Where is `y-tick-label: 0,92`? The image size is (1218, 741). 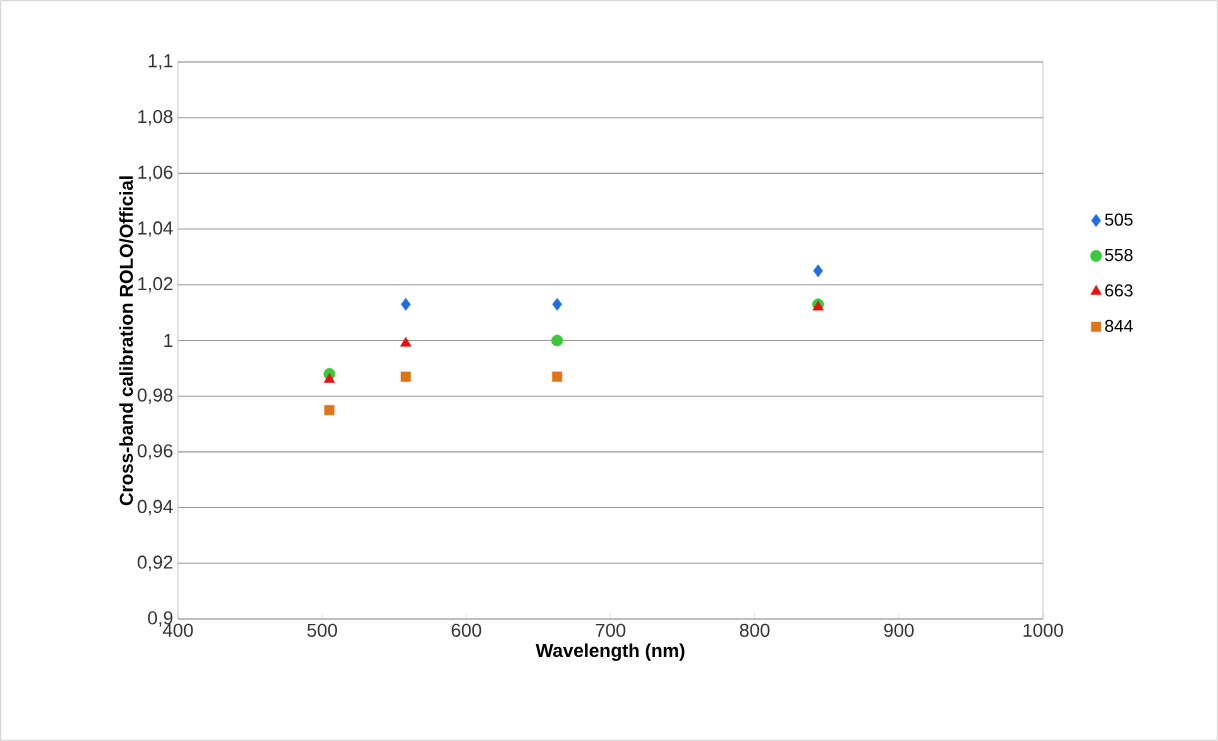 y-tick-label: 0,92 is located at coordinates (155, 563).